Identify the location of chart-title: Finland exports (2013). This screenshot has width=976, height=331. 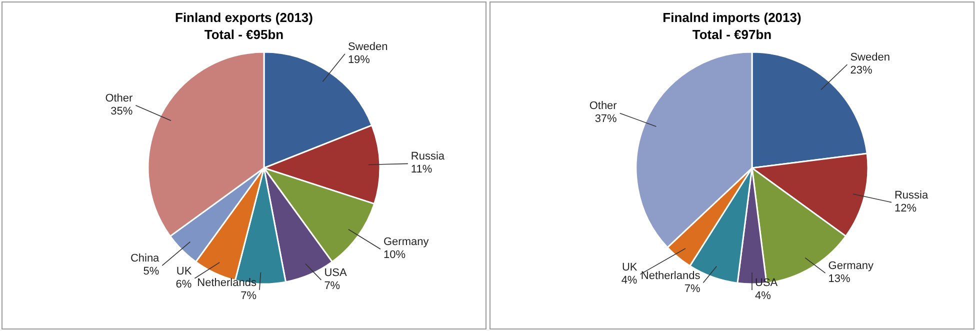
(244, 17).